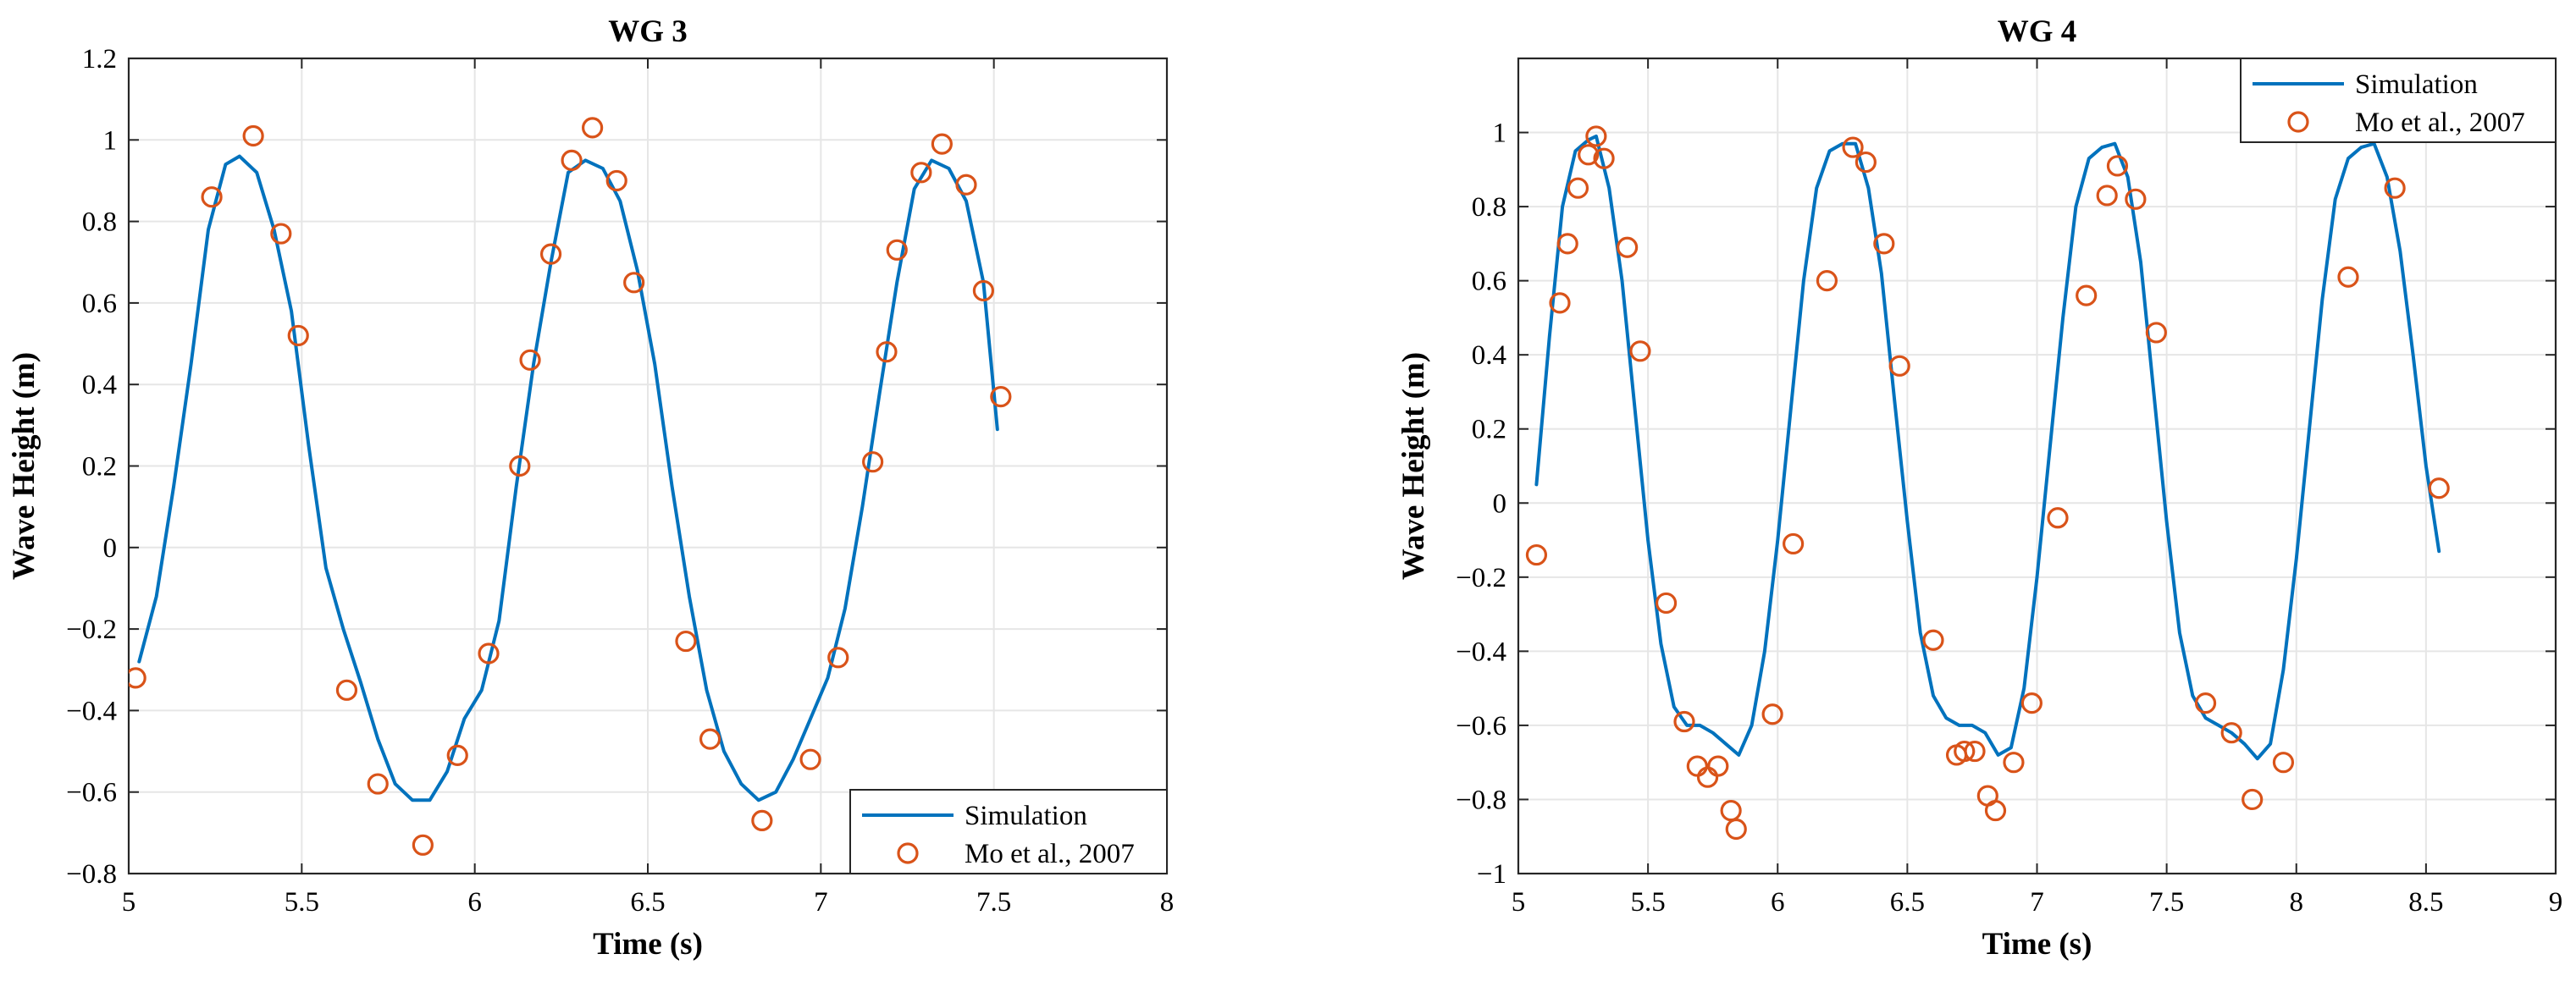 The width and height of the screenshot is (2576, 987). I want to click on y-tick-label: 0.2, so click(1489, 430).